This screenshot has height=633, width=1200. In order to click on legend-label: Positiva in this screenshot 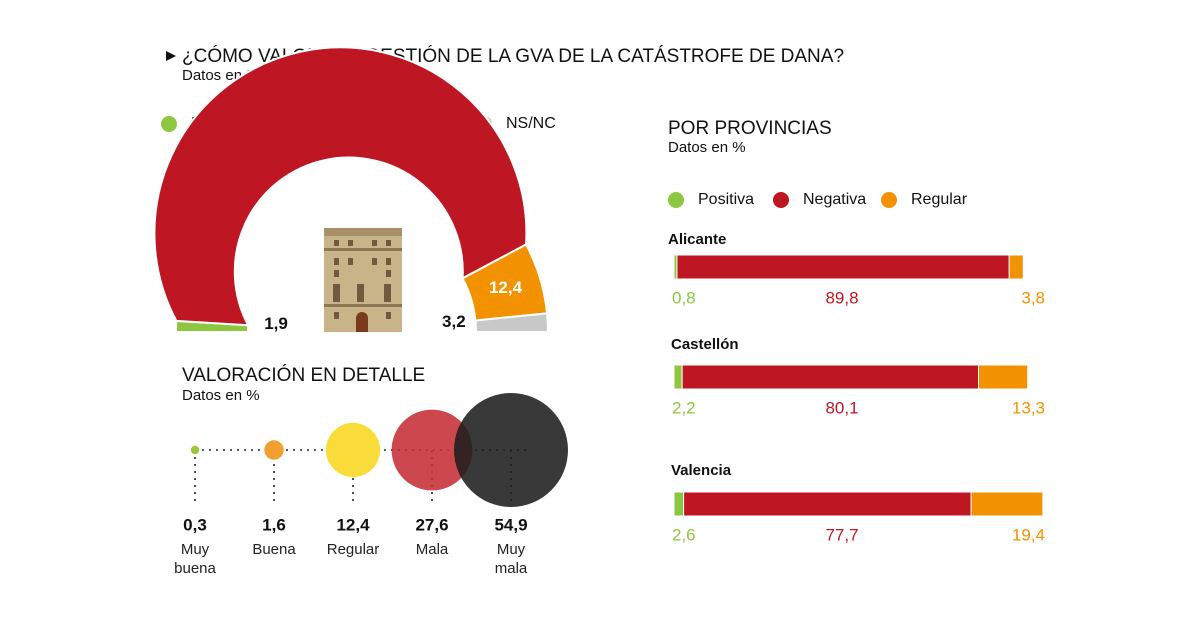, I will do `click(726, 199)`.